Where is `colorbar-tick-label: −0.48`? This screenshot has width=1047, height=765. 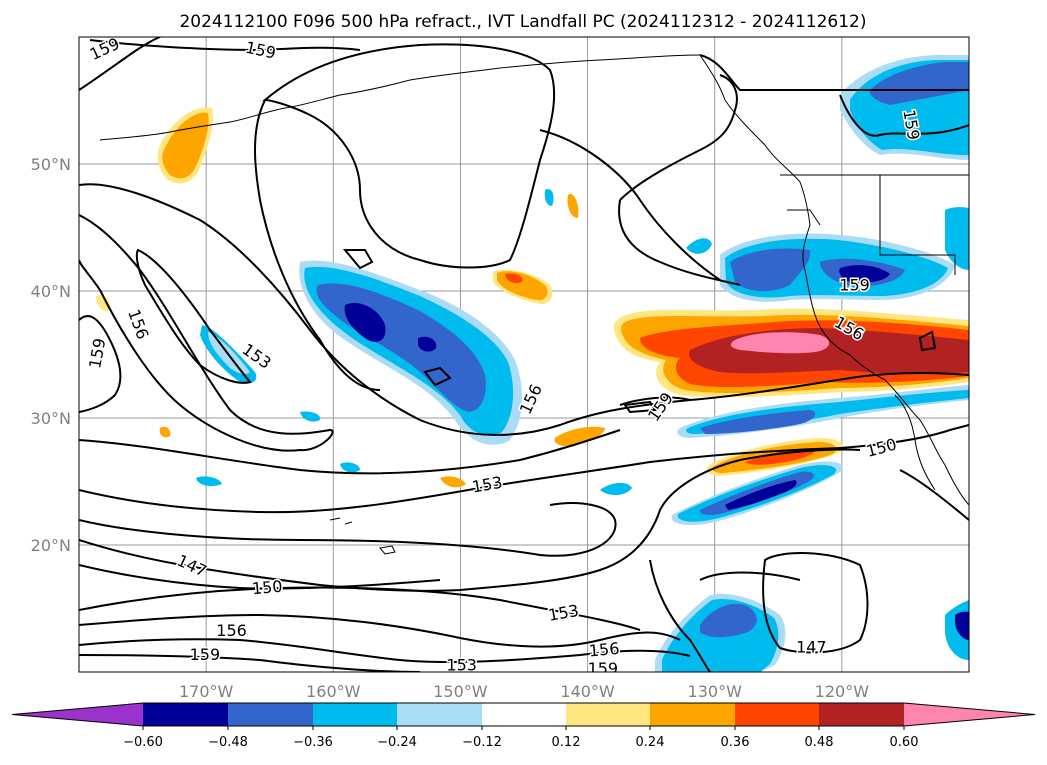 colorbar-tick-label: −0.48 is located at coordinates (228, 742).